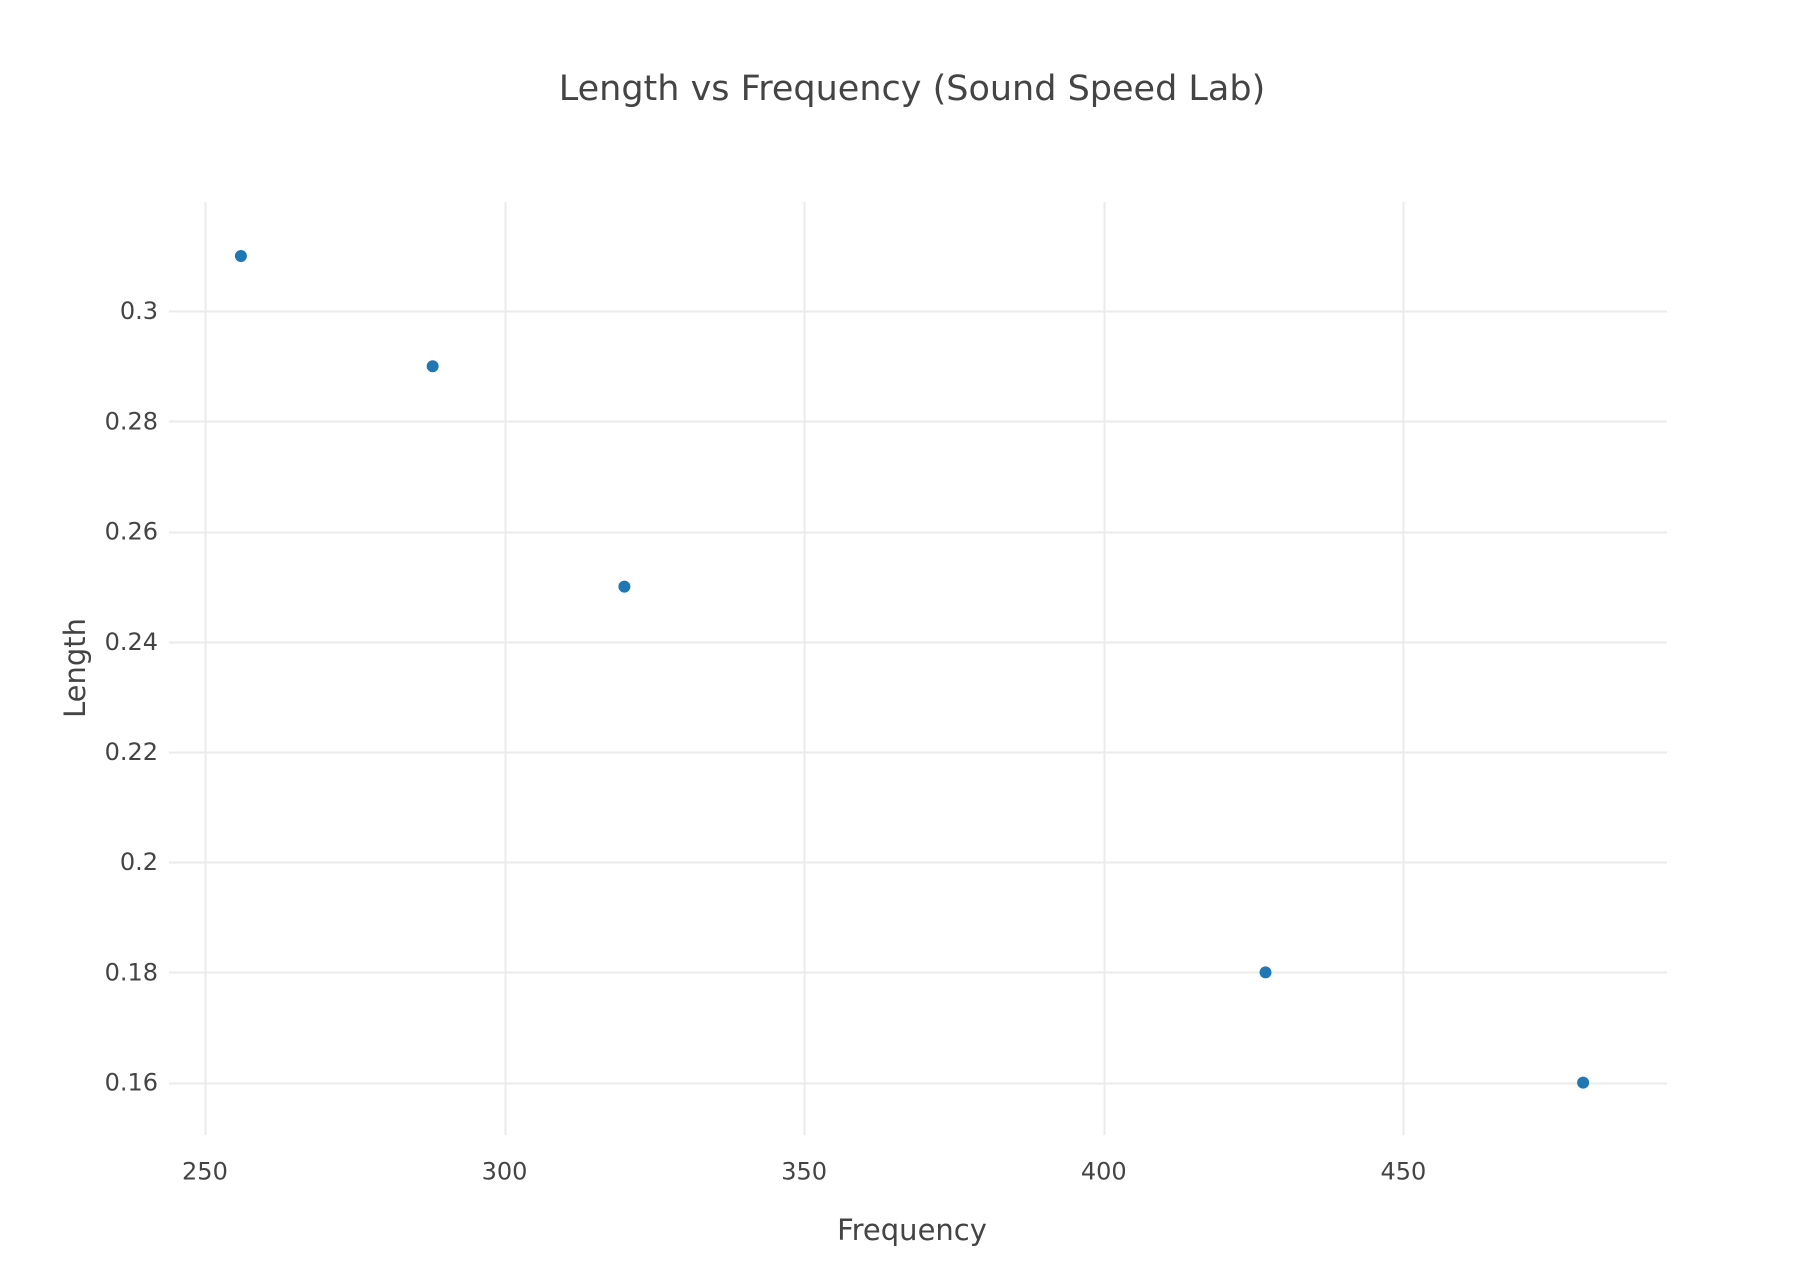  What do you see at coordinates (131, 752) in the screenshot?
I see `y-tick-label: 0.22` at bounding box center [131, 752].